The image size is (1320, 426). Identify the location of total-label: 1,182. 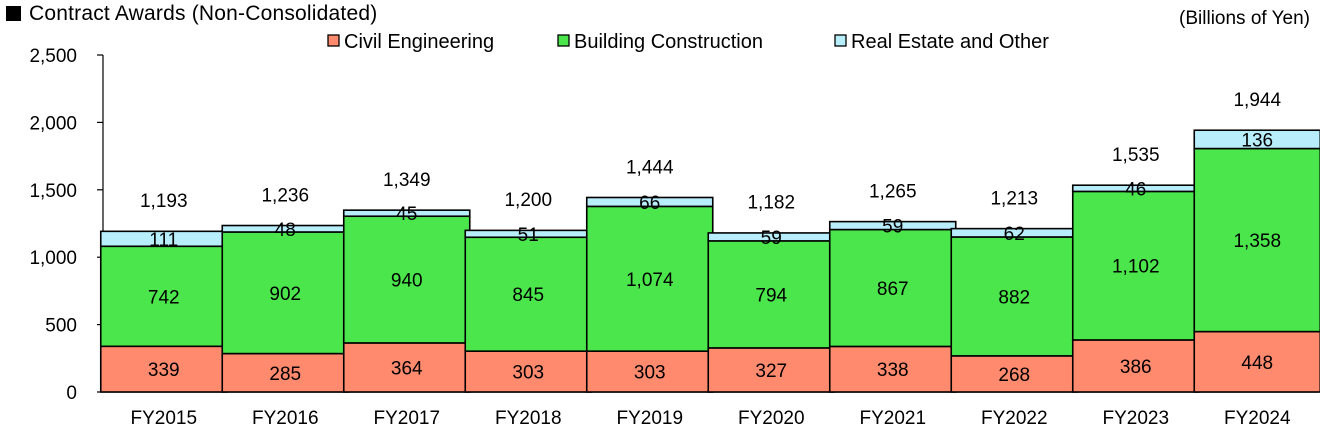
(771, 203).